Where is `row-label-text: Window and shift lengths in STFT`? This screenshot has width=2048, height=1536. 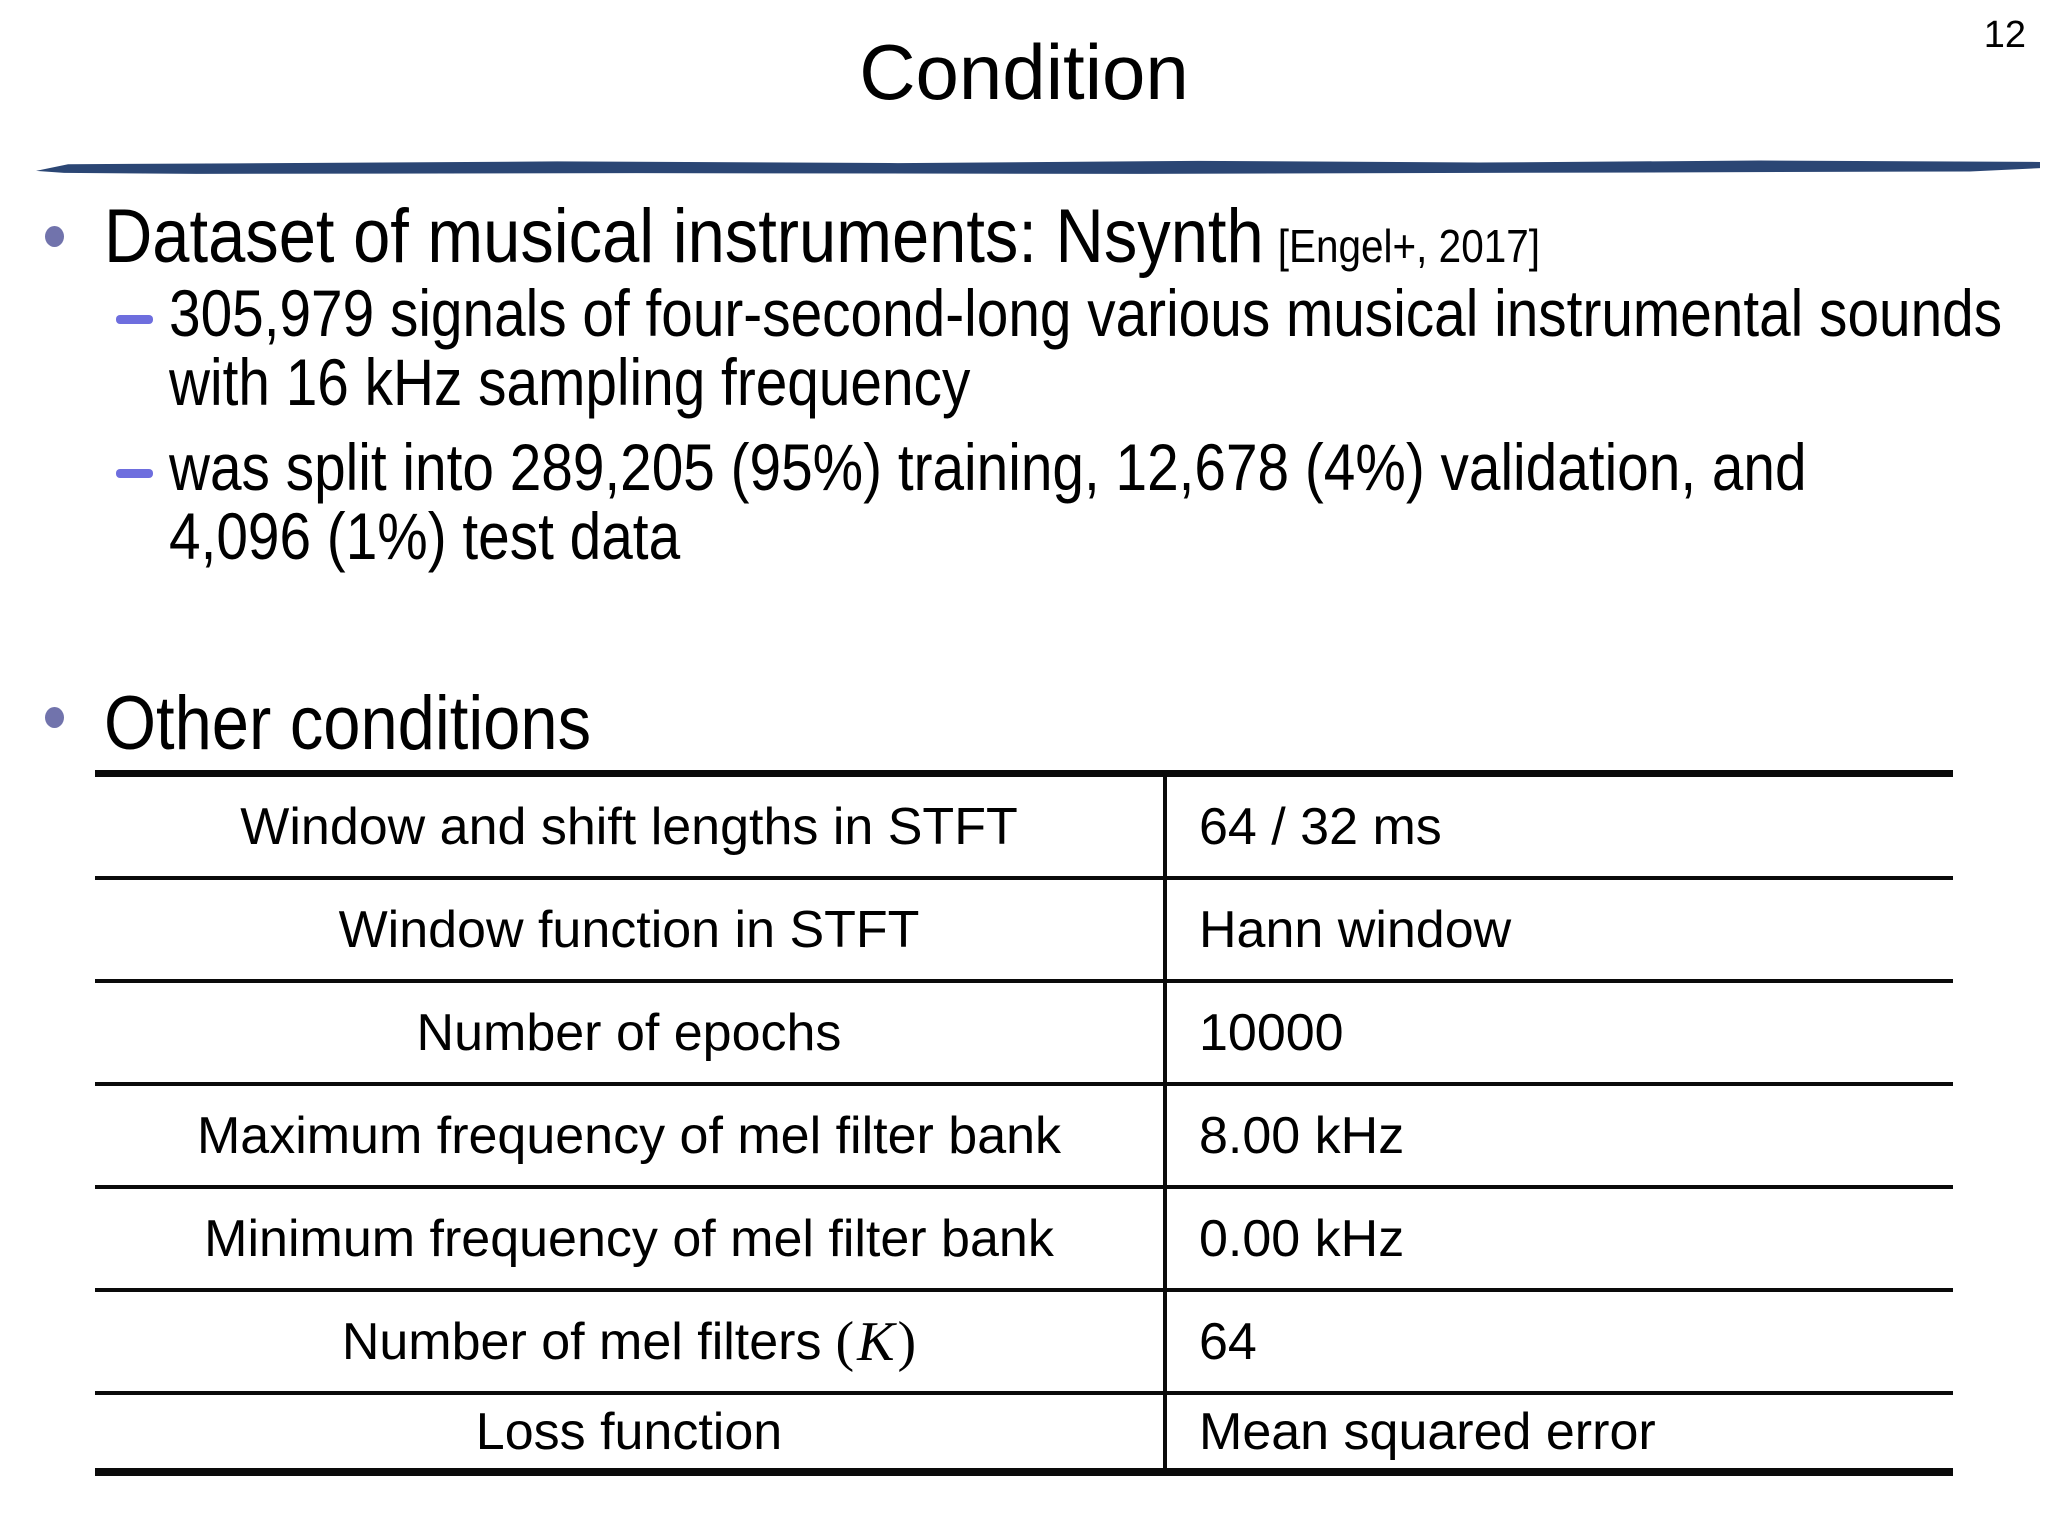
row-label-text: Window and shift lengths in STFT is located at coordinates (629, 826).